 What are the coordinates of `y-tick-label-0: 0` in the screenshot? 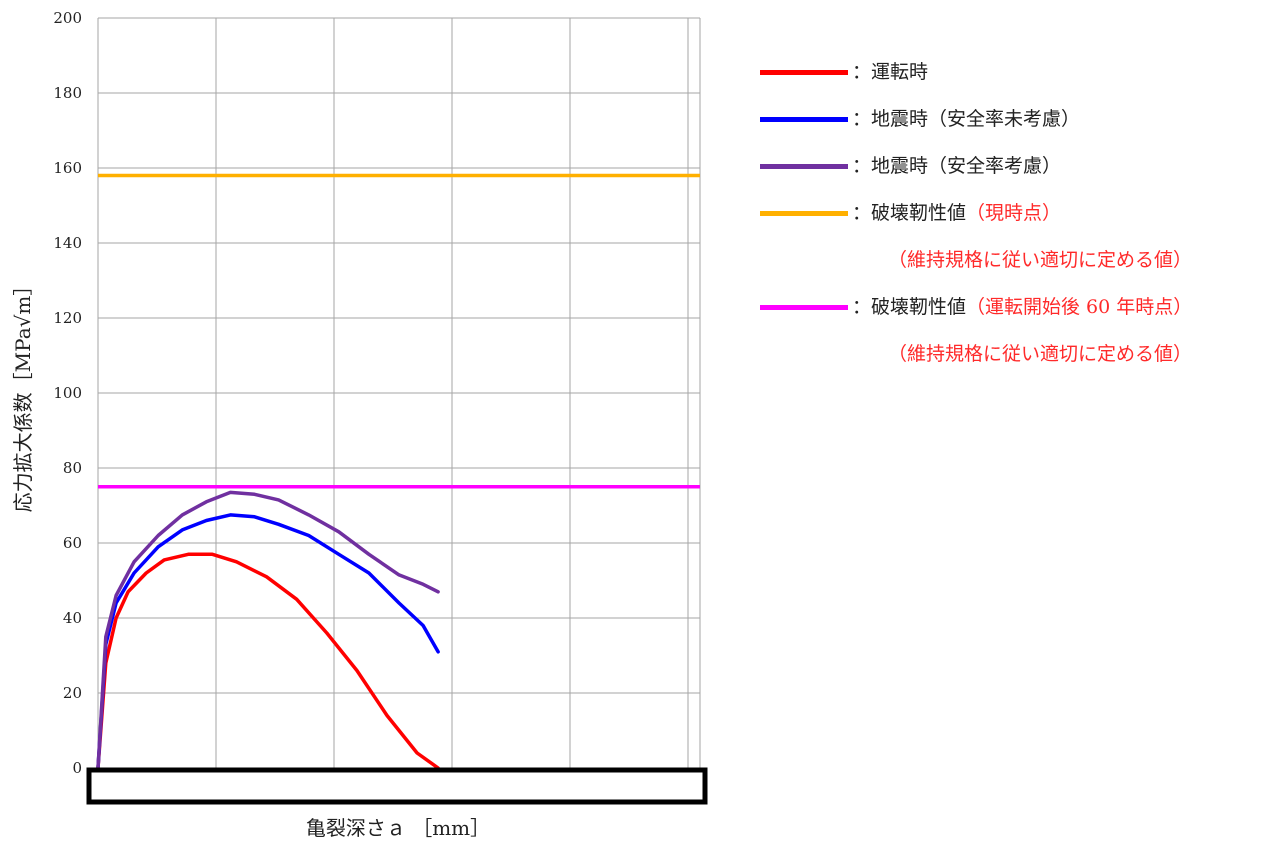 It's located at (77, 768).